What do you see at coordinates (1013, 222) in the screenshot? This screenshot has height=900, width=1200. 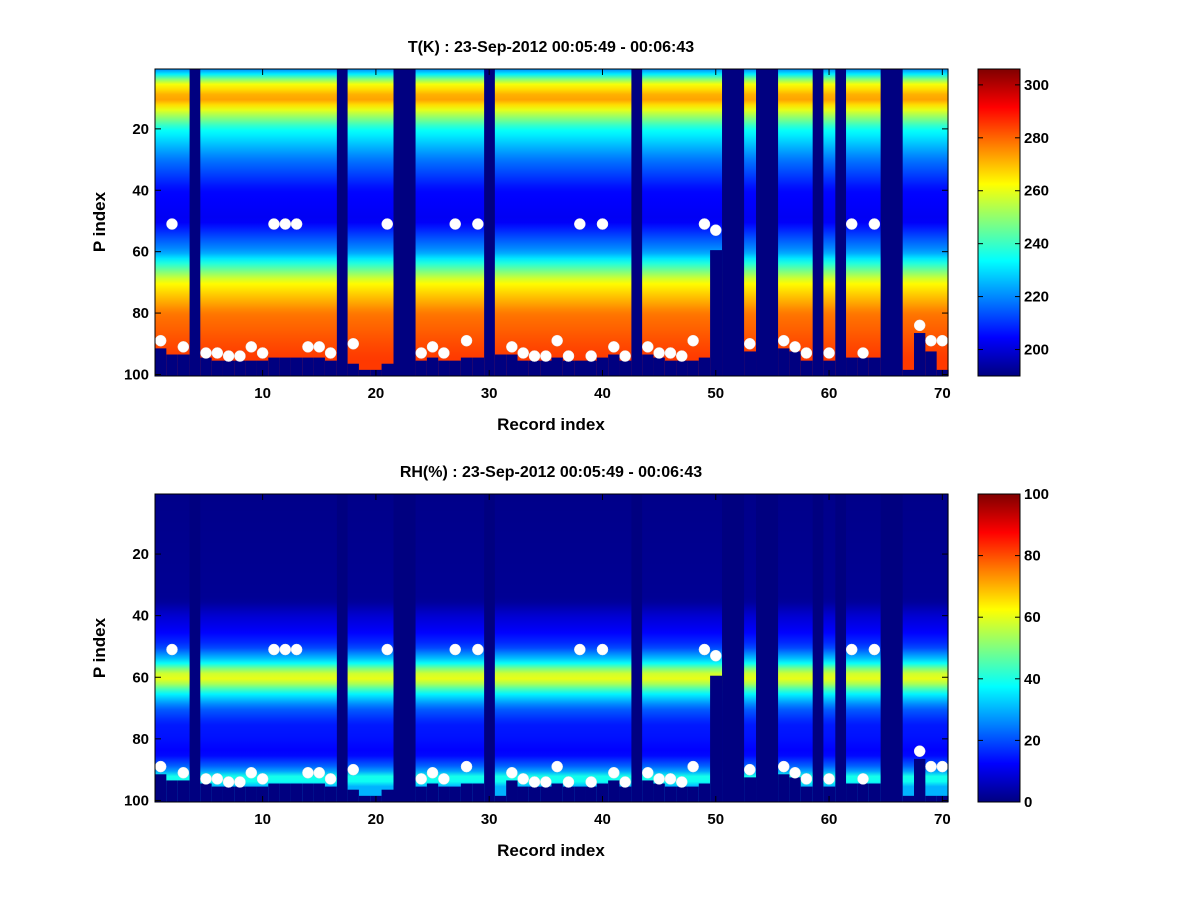 I see `temperature-colorbar: 200 220 240 260 280 300` at bounding box center [1013, 222].